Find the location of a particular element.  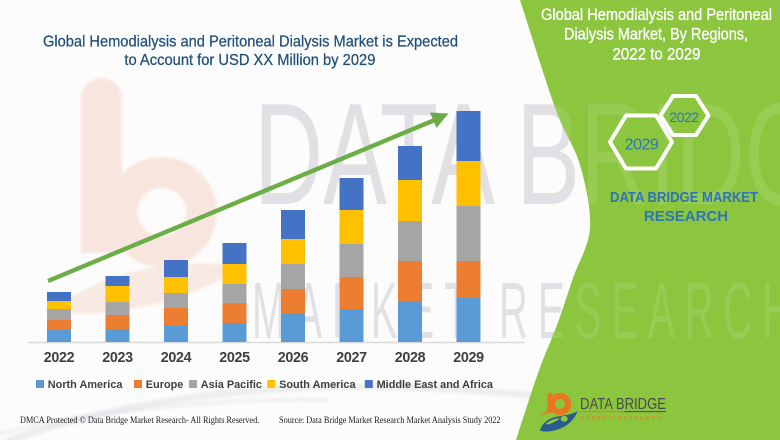

svg-text: 2024 is located at coordinates (176, 358).